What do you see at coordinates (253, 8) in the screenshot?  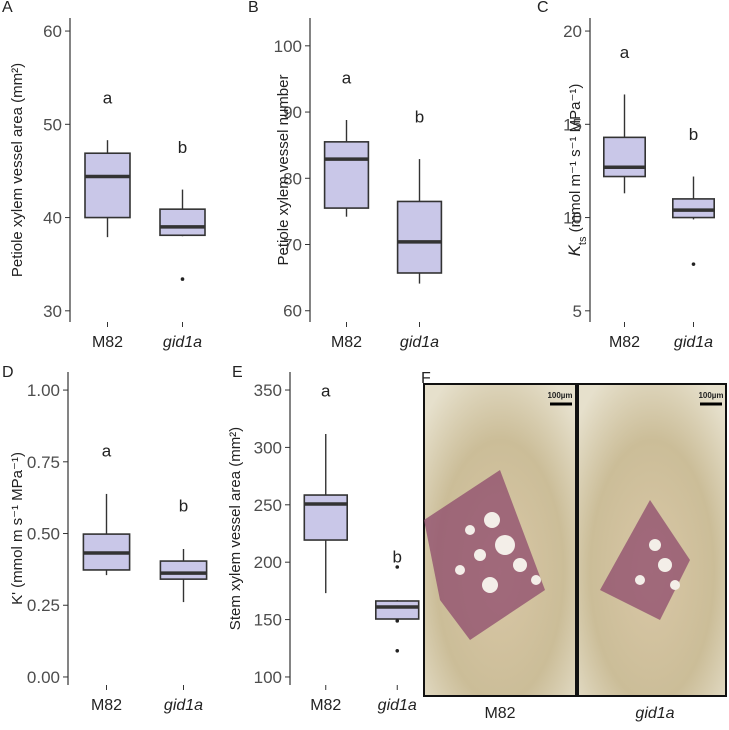 I see `panel-label: B` at bounding box center [253, 8].